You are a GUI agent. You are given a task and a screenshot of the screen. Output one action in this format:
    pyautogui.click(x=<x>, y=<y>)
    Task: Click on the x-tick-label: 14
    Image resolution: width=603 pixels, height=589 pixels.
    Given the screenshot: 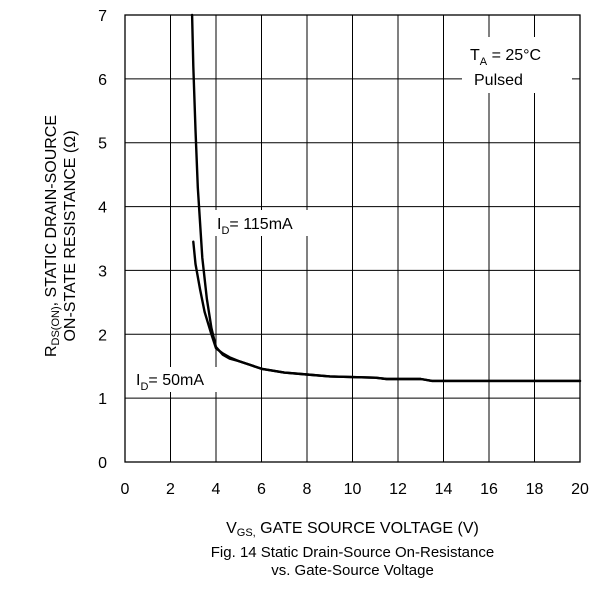 What is the action you would take?
    pyautogui.click(x=444, y=489)
    